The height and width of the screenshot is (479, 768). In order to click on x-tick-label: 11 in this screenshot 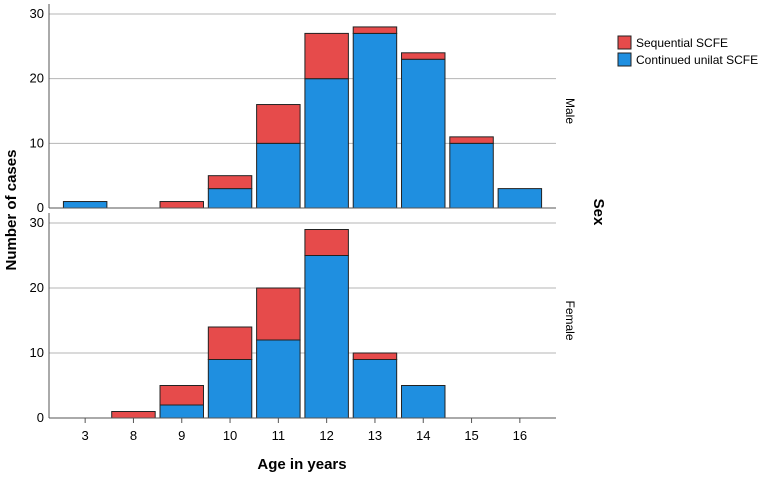, I will do `click(279, 435)`.